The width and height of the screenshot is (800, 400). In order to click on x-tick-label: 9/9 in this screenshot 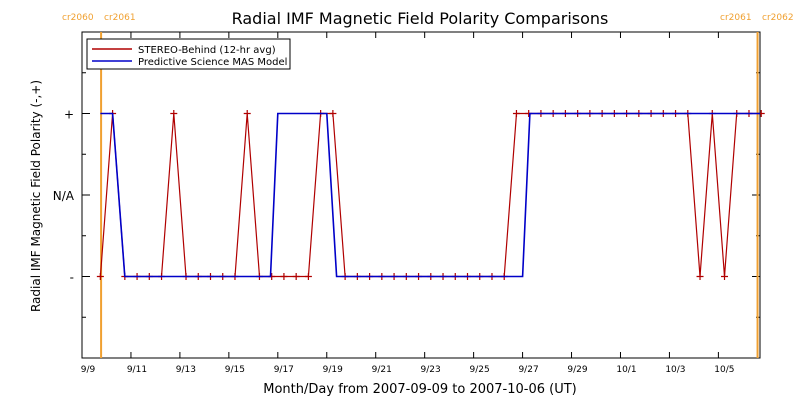, I will do `click(88, 370)`.